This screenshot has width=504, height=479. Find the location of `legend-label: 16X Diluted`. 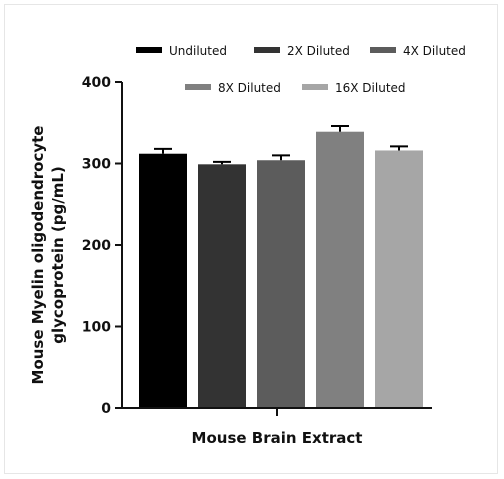

legend-label: 16X Diluted is located at coordinates (370, 88).